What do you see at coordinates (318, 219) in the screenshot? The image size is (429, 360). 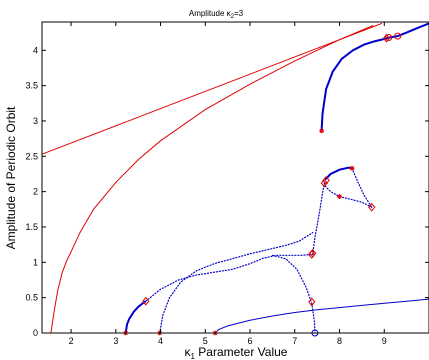 I see `series-blue-11-line` at bounding box center [318, 219].